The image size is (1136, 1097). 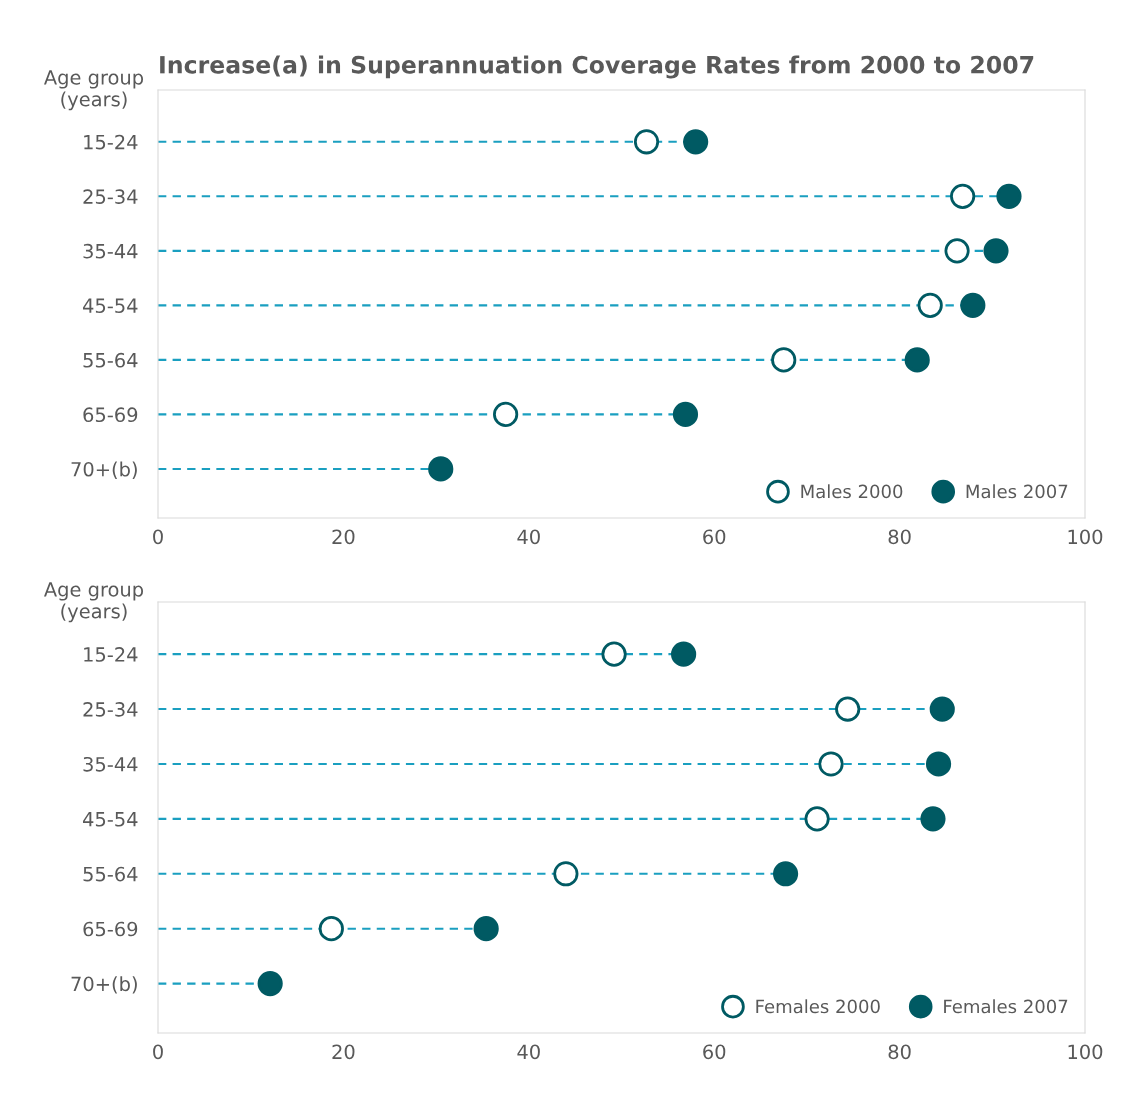 What do you see at coordinates (597, 67) in the screenshot?
I see `chart-title: Increase(a) in Superannuation Coverage Rates from 2000 to 2007` at bounding box center [597, 67].